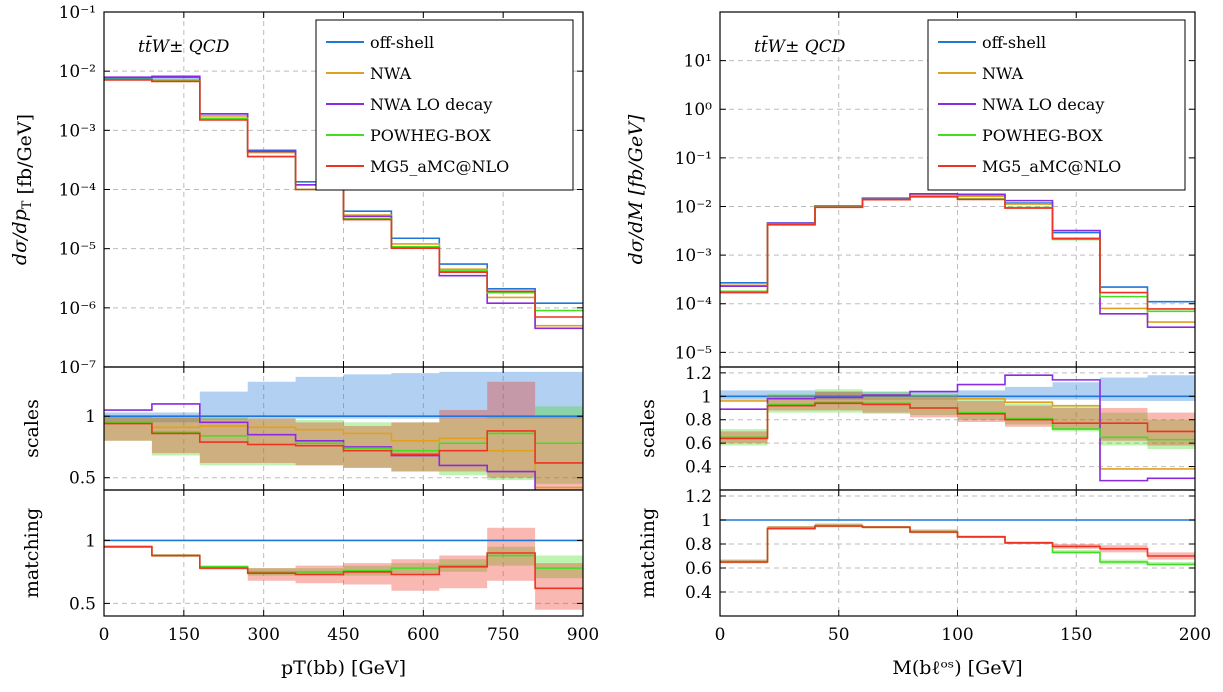 Image resolution: width=1223 pixels, height=692 pixels. What do you see at coordinates (343, 668) in the screenshot?
I see `x-axis-label: pT(bb) [GeV]` at bounding box center [343, 668].